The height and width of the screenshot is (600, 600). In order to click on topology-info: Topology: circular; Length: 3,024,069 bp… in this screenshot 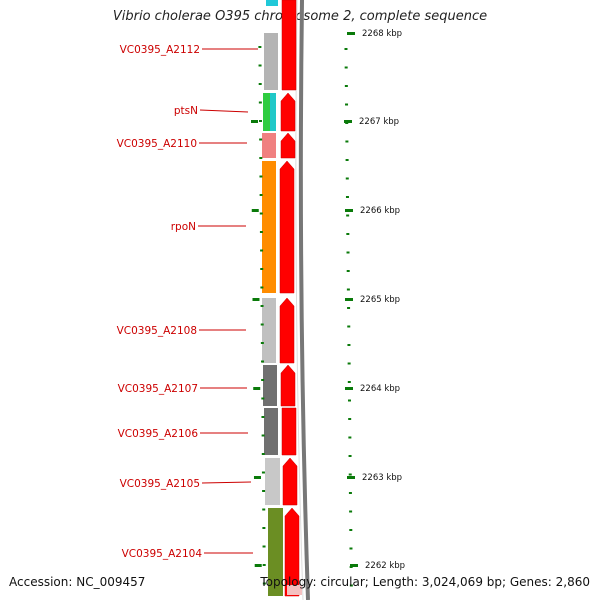, I will do `click(425, 582)`.